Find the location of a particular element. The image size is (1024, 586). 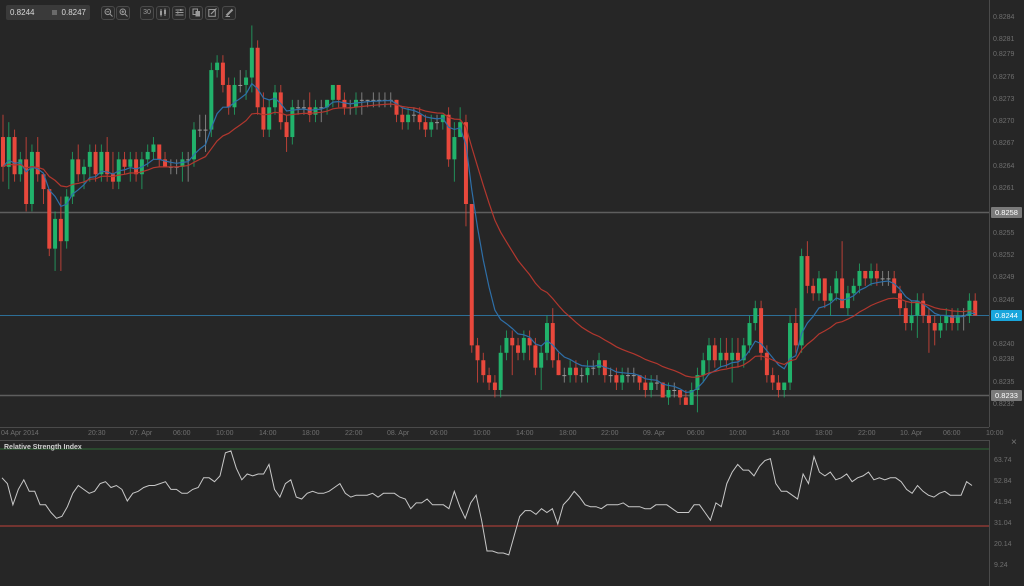

chart-type-button is located at coordinates (163, 13).